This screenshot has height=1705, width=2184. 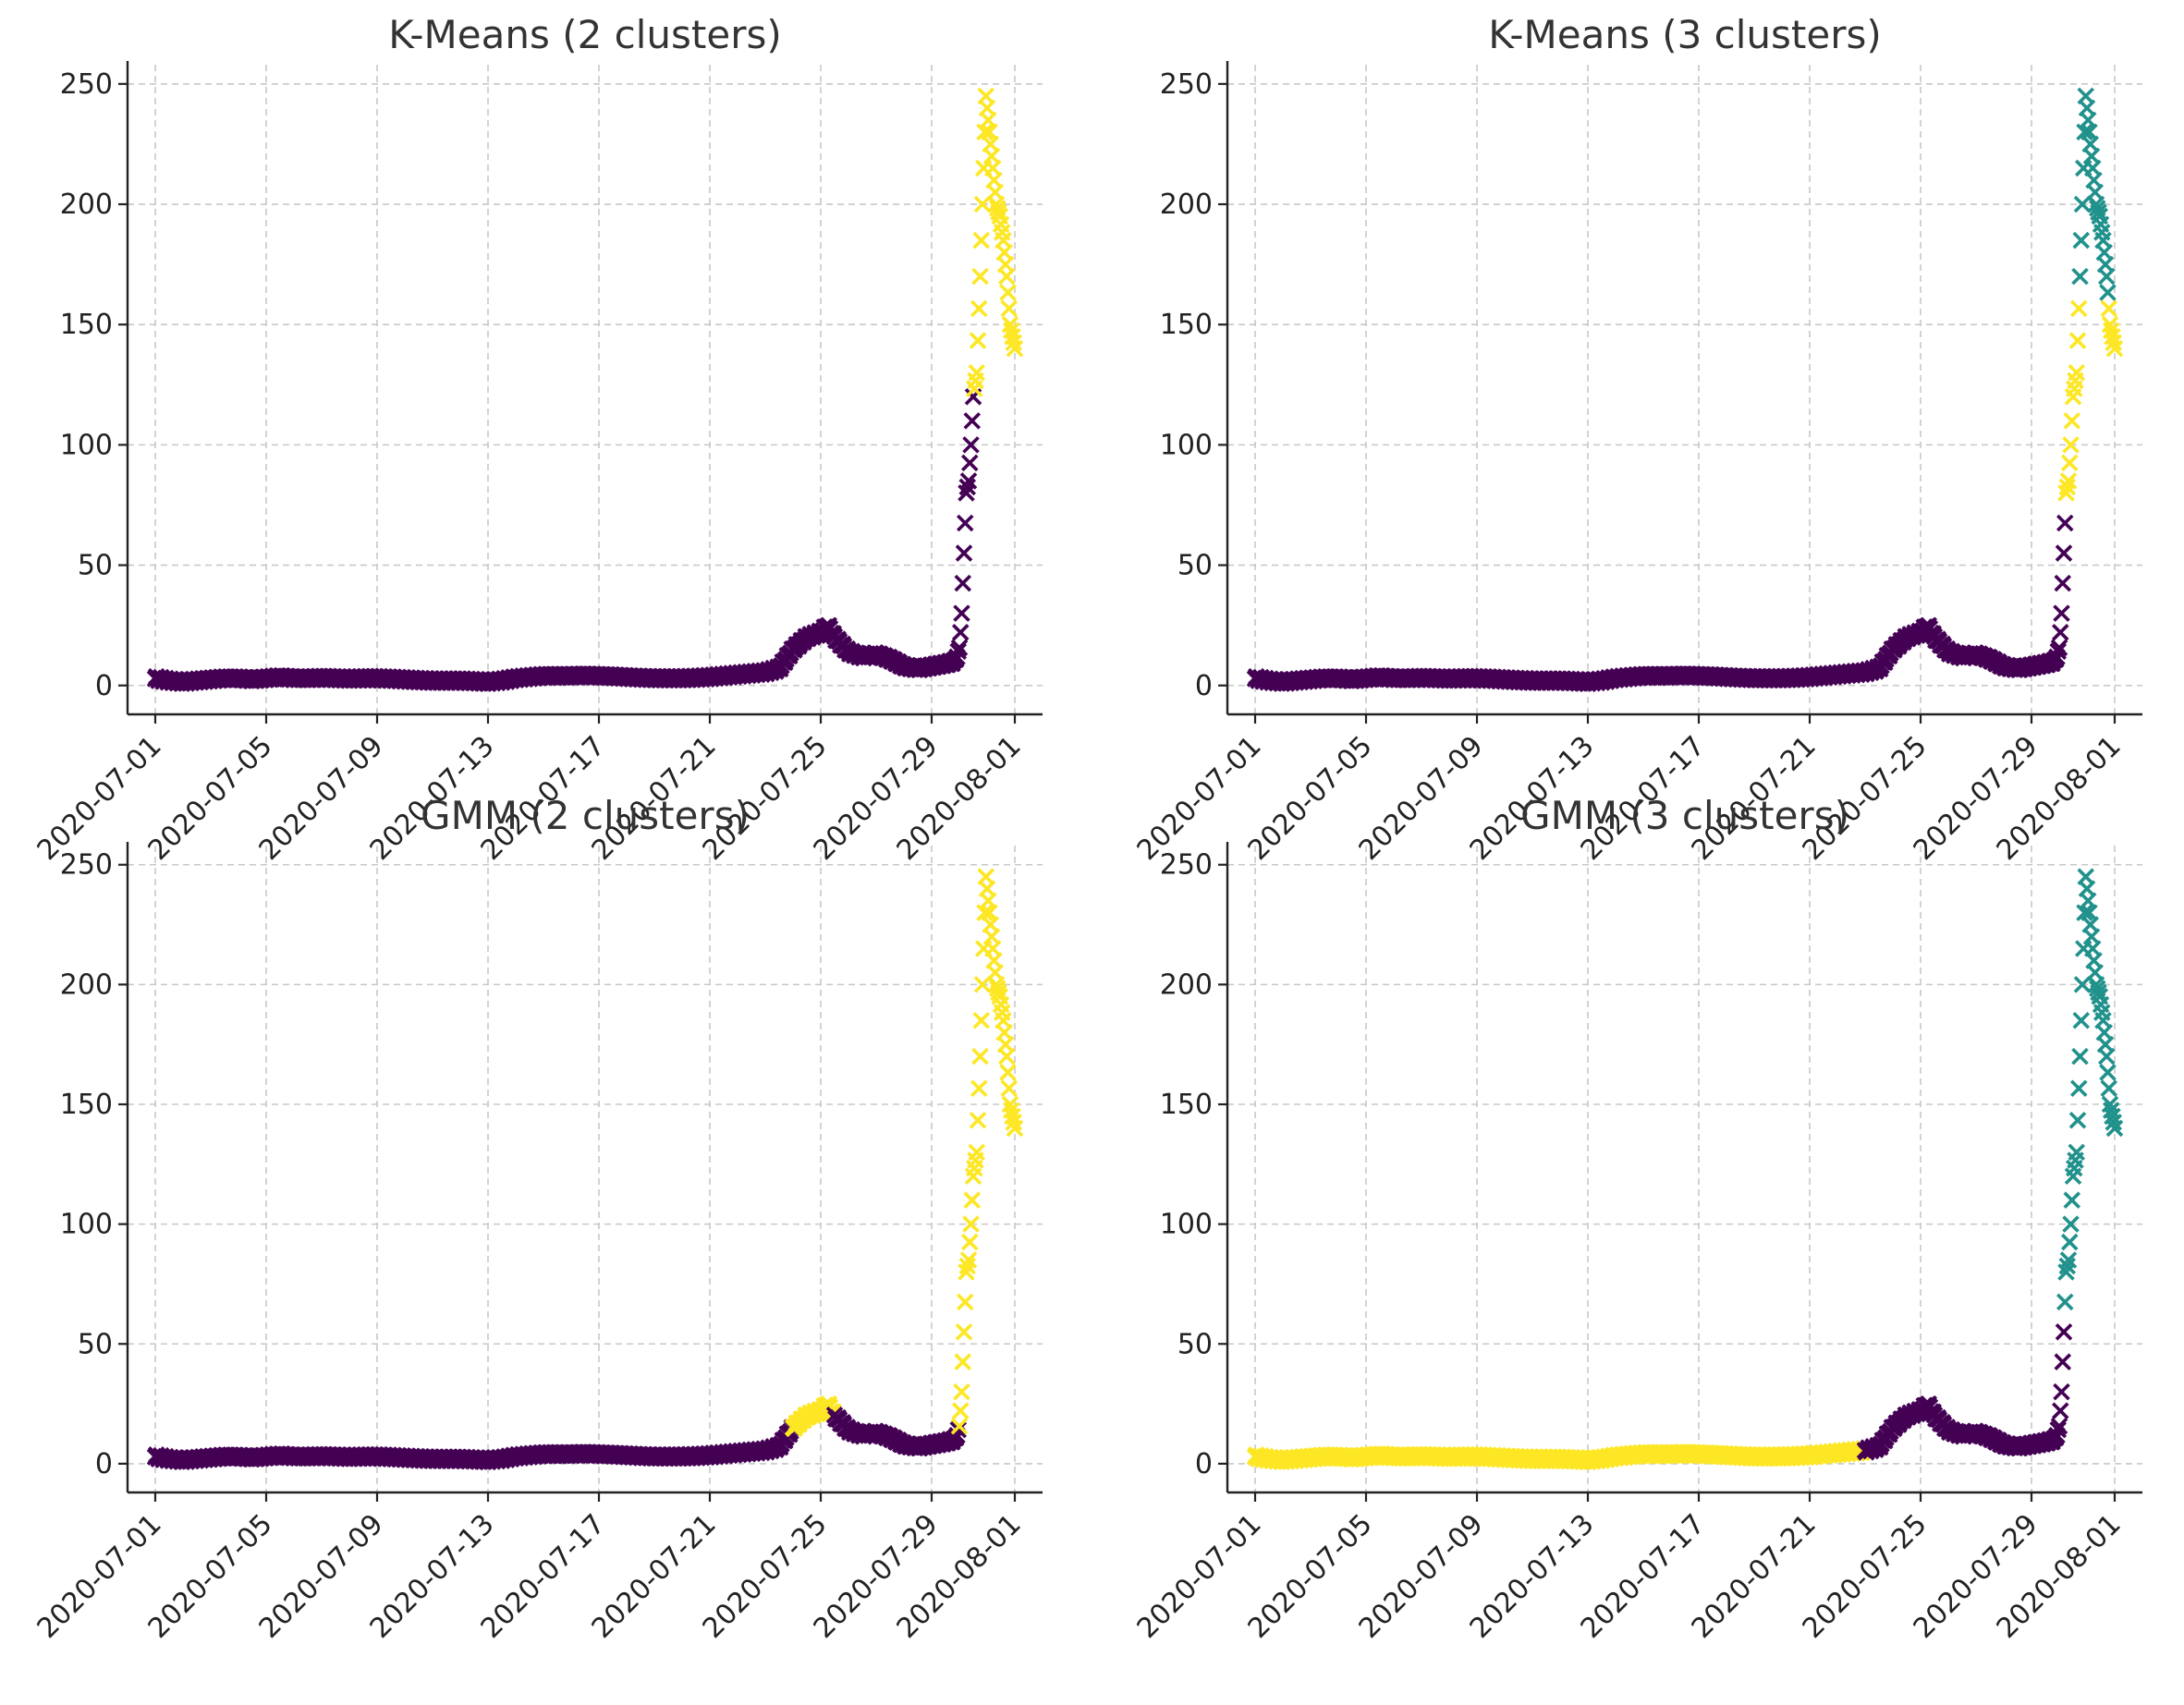 What do you see at coordinates (1684, 815) in the screenshot?
I see `subplot-title: GMM (3 clusters)` at bounding box center [1684, 815].